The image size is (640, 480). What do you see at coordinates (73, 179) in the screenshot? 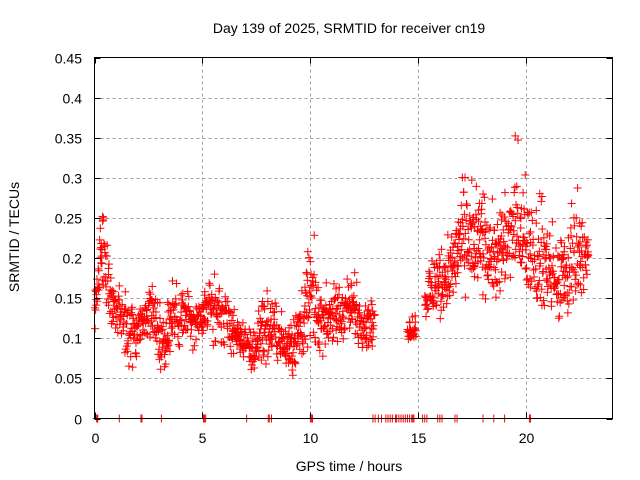
I see `y-tick-label: 0.3` at bounding box center [73, 179].